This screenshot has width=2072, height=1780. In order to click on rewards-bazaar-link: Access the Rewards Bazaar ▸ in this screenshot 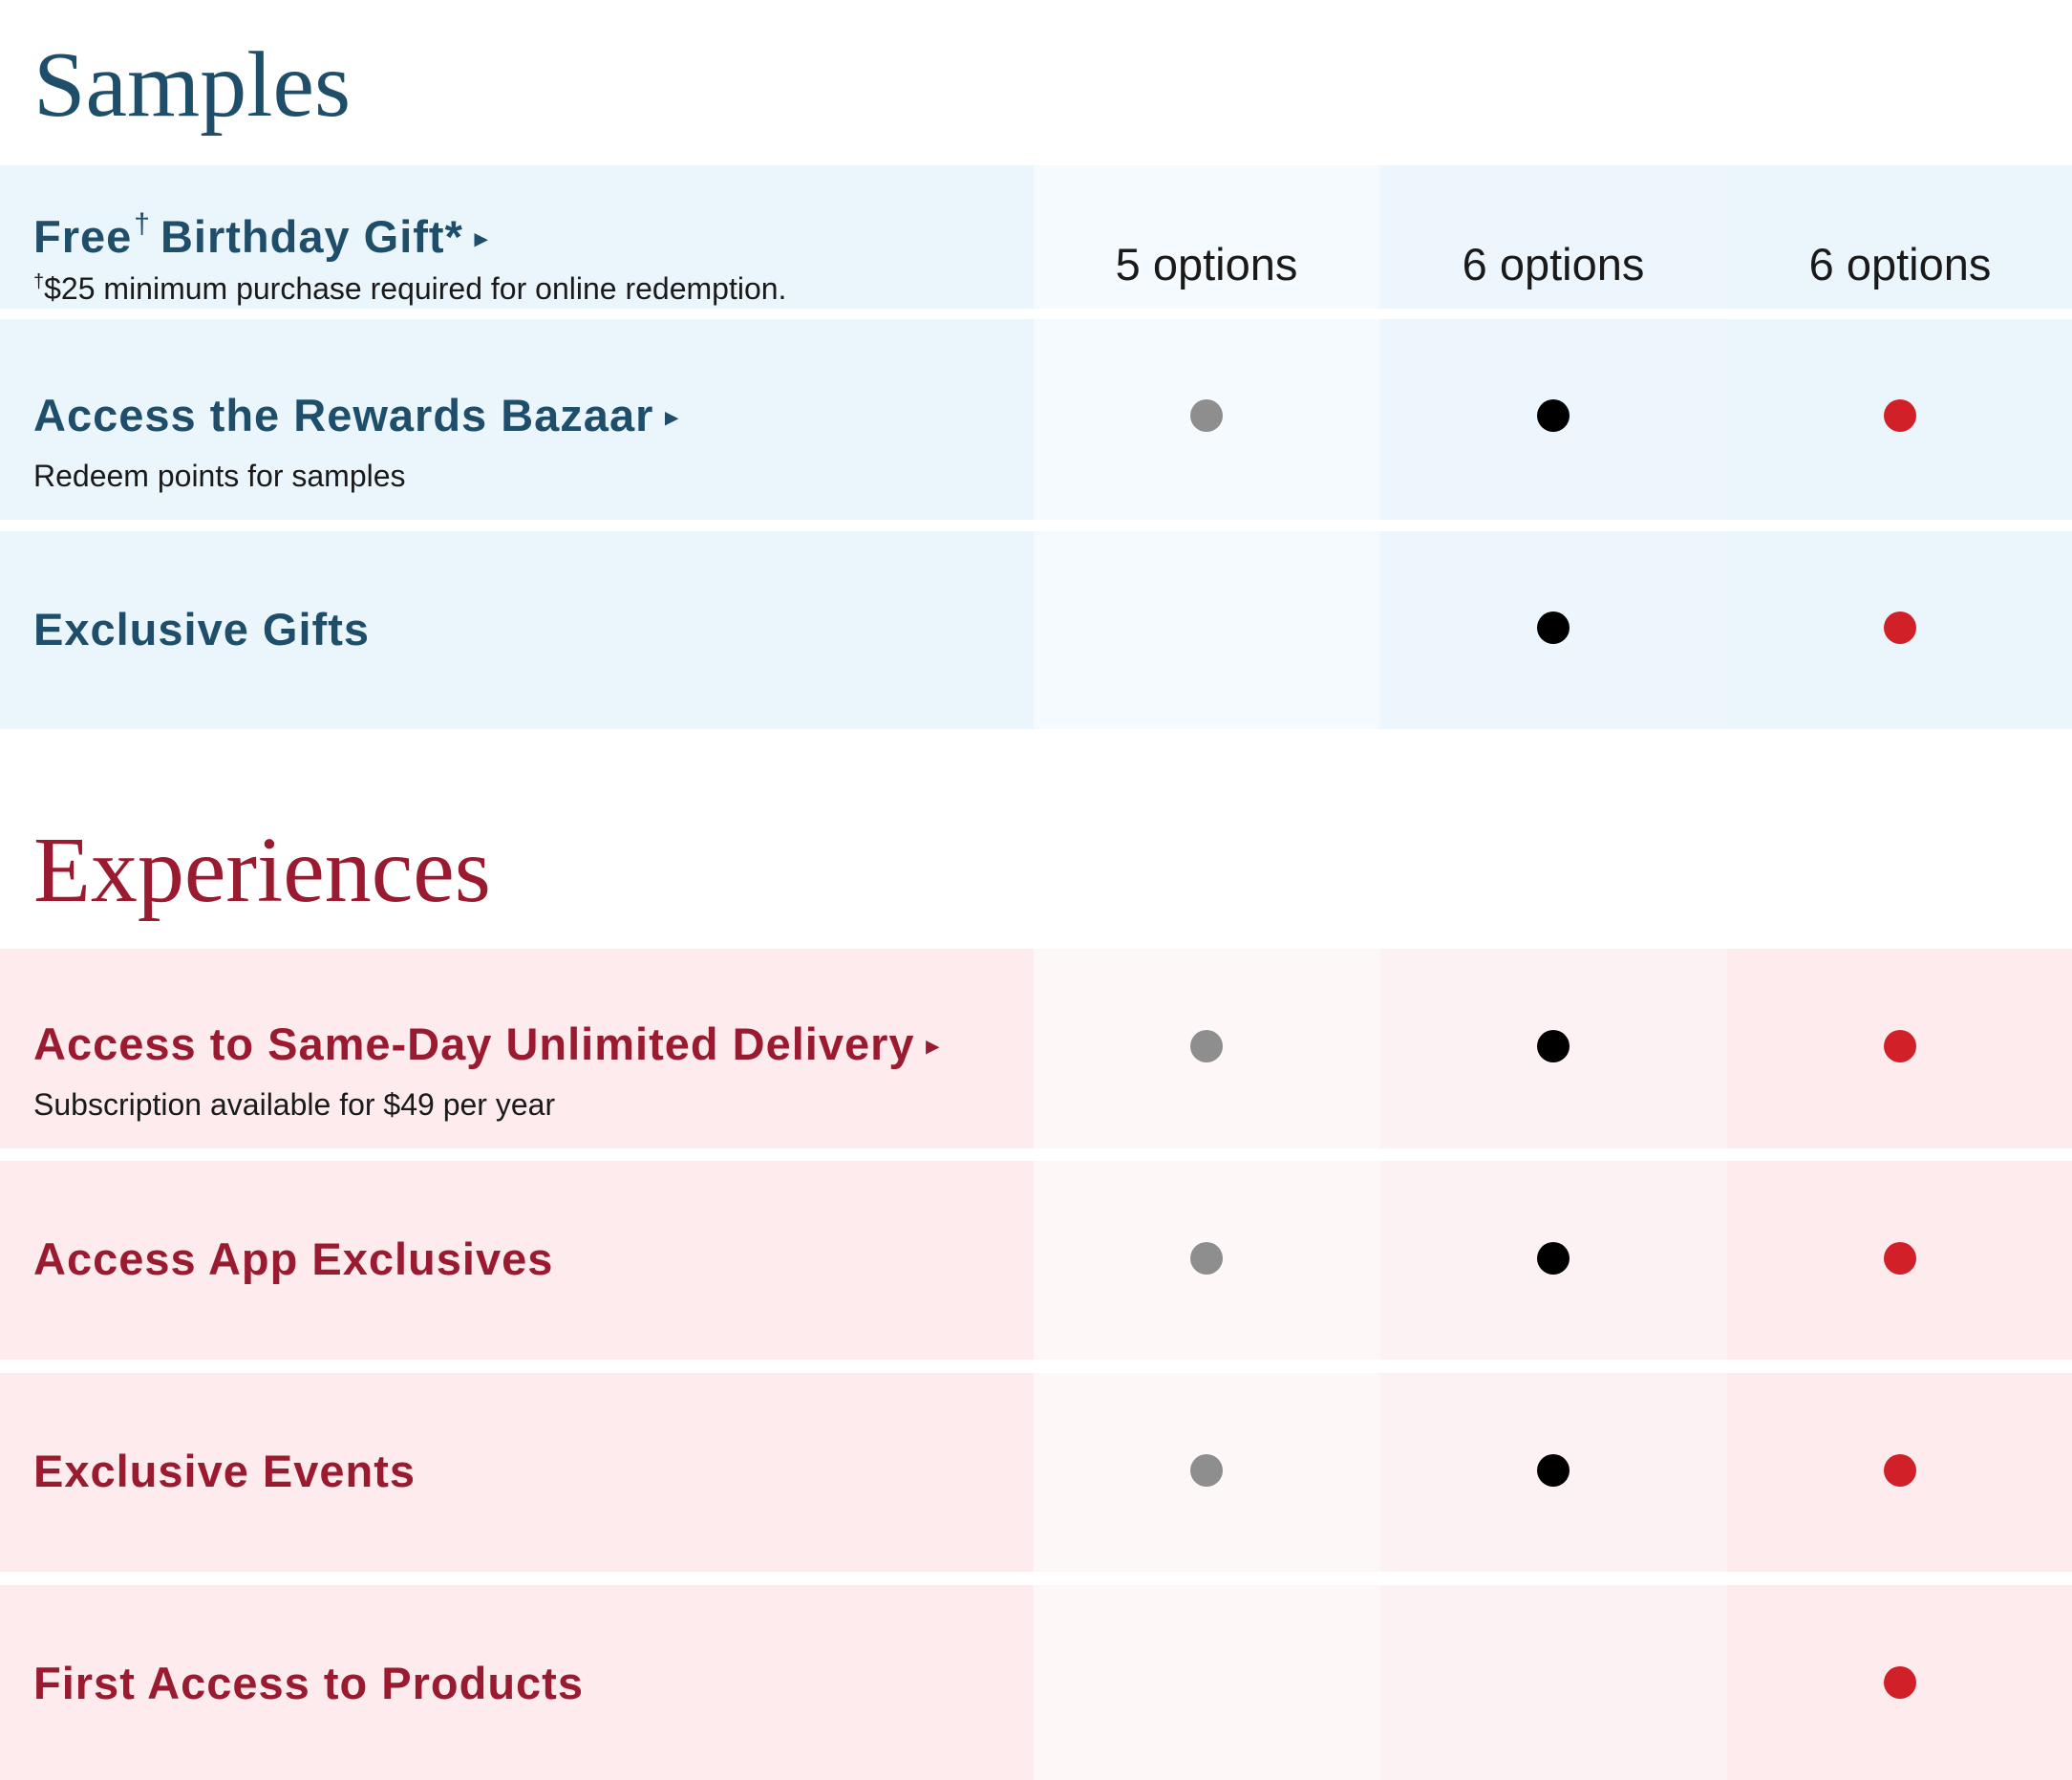, I will do `click(355, 415)`.